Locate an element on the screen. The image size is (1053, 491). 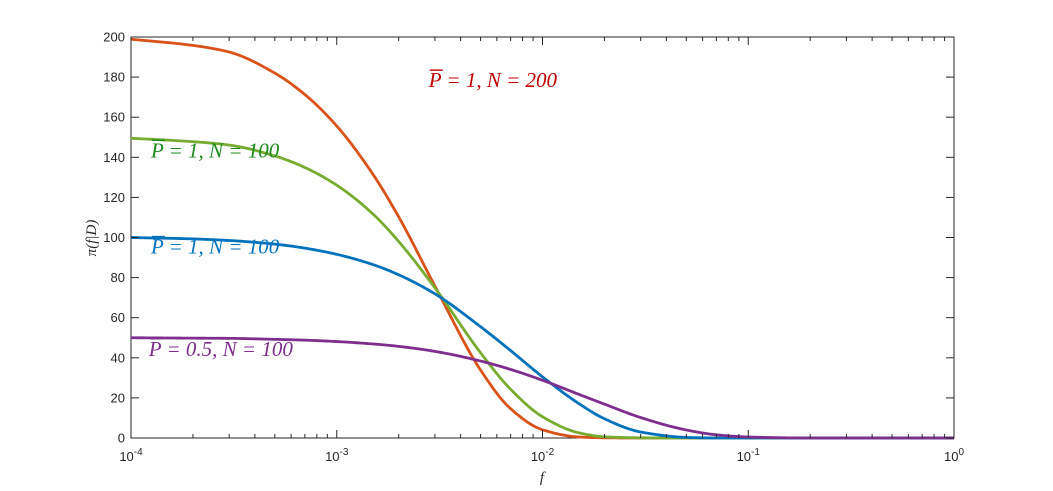
x-tick-label: 10⁻⁴ is located at coordinates (131, 455).